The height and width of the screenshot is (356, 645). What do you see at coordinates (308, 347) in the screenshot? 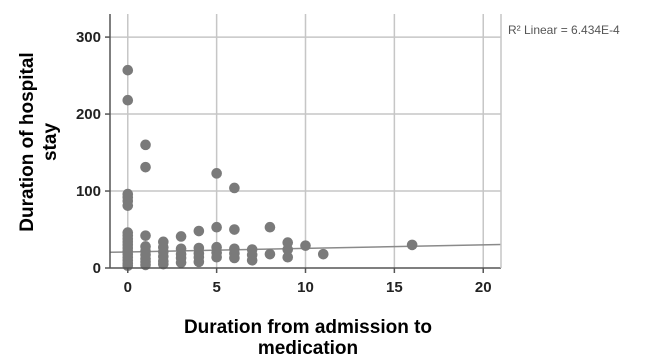
I see `x-axis-title-line-2: medication` at bounding box center [308, 347].